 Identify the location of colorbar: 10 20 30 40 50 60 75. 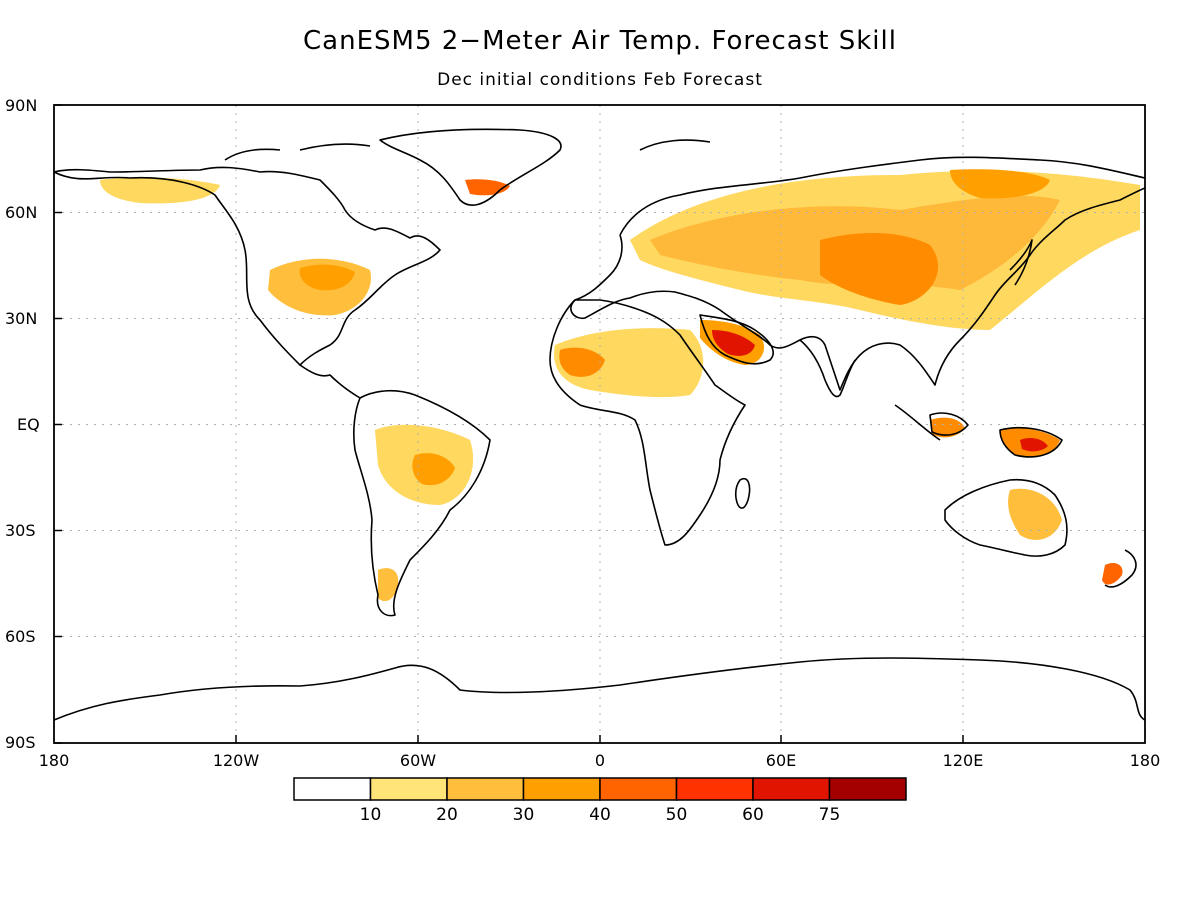
(600, 801).